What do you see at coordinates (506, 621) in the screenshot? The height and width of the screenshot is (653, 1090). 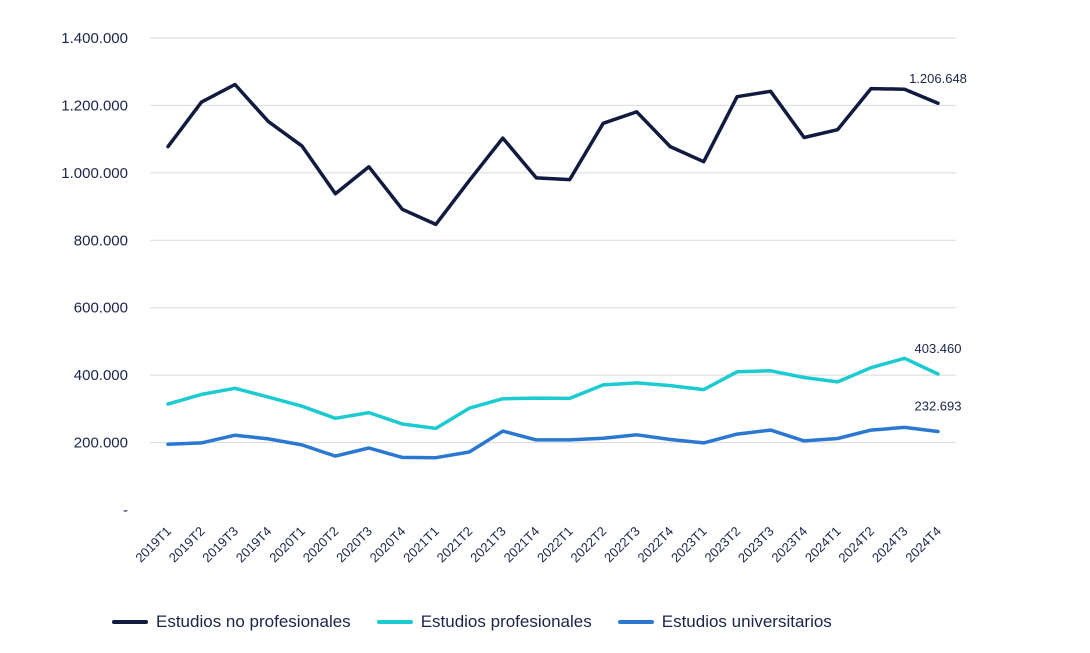 I see `legend-label: Estudios profesionales` at bounding box center [506, 621].